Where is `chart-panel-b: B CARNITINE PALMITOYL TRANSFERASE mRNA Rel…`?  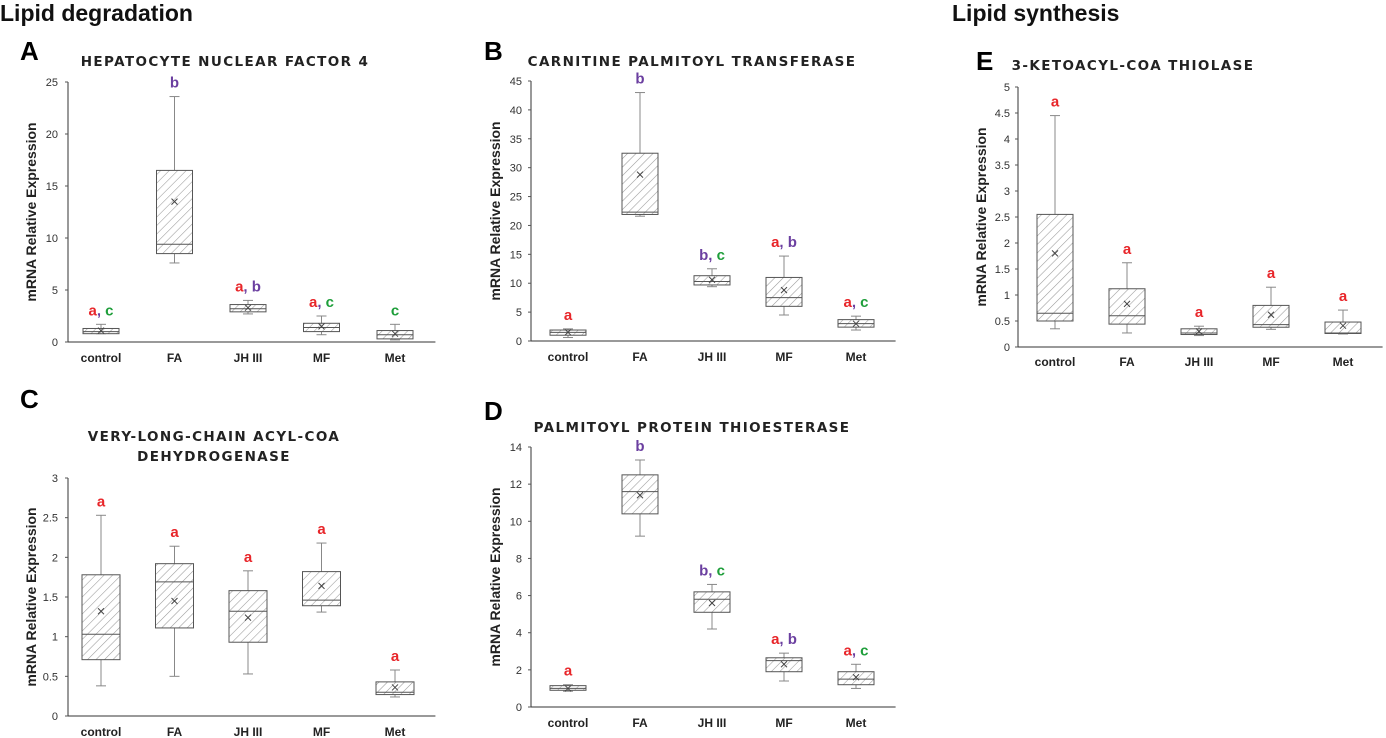
chart-panel-b: B CARNITINE PALMITOYL TRANSFERASE mRNA Rel… is located at coordinates (690, 200).